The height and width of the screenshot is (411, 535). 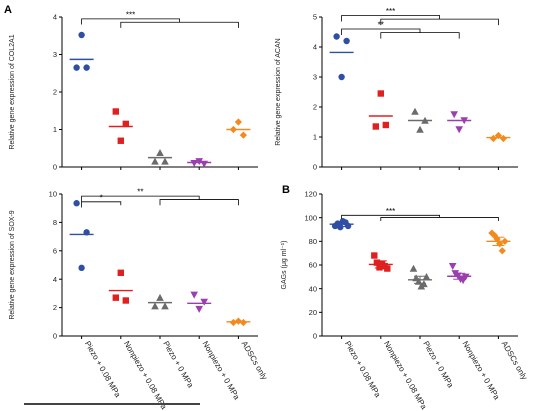 I want to click on panel-letter: B, so click(x=286, y=190).